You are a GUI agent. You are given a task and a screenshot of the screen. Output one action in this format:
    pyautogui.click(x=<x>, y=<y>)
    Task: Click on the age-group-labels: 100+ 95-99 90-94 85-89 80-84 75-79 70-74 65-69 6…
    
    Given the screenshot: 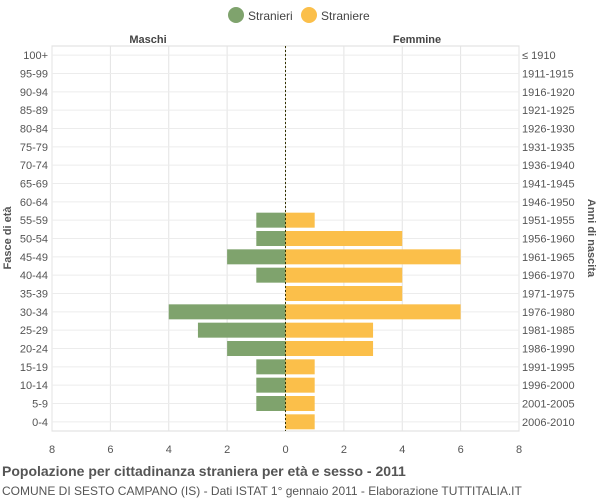 What is the action you would take?
    pyautogui.click(x=34, y=239)
    